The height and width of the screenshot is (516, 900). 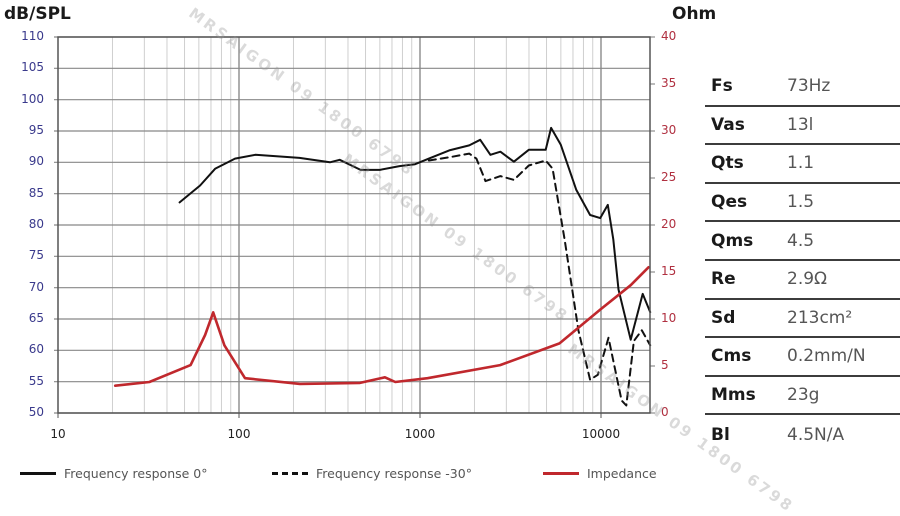 What do you see at coordinates (669, 318) in the screenshot?
I see `right-tick-label: 10` at bounding box center [669, 318].